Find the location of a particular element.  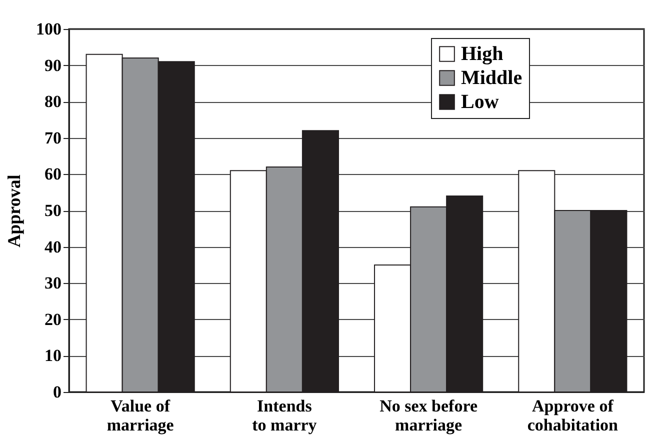

y-tick-label: 30 is located at coordinates (53, 283).